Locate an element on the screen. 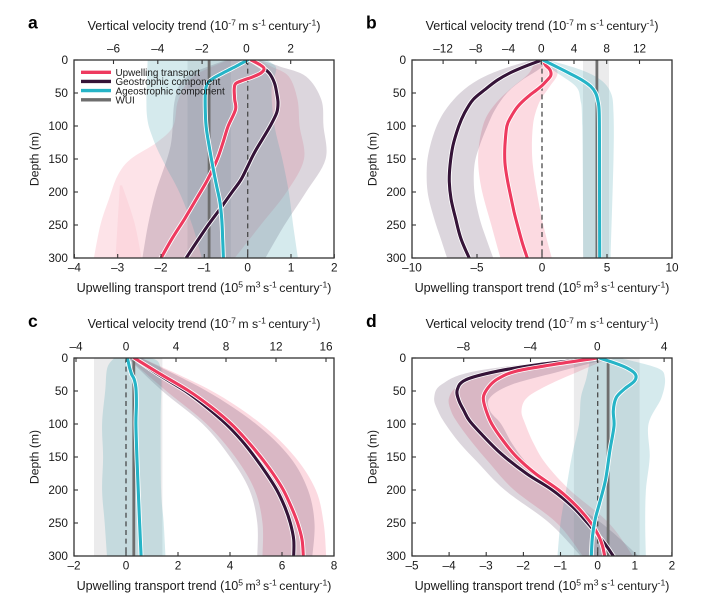  svg-text: –6 is located at coordinates (114, 48).